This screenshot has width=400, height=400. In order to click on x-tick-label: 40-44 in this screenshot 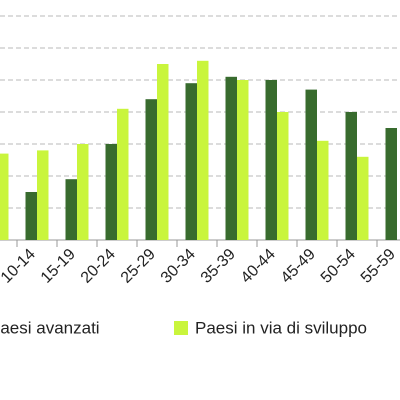, I will do `click(258, 266)`.